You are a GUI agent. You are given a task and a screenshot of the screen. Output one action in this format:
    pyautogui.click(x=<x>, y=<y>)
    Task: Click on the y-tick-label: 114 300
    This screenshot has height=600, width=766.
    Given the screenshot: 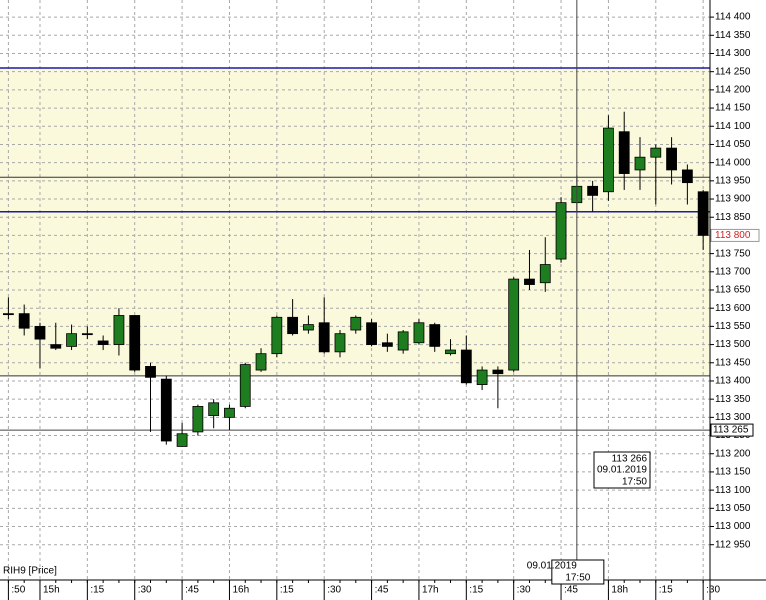 What is the action you would take?
    pyautogui.click(x=733, y=53)
    